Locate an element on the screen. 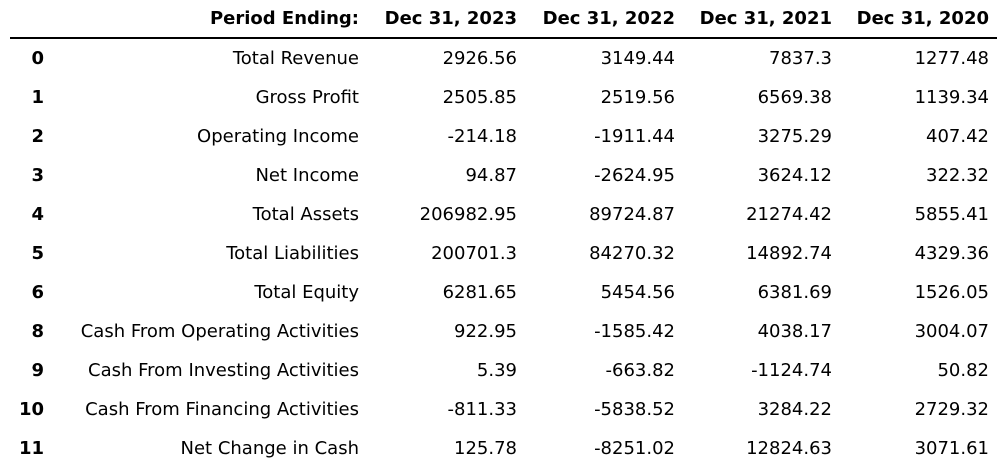 The height and width of the screenshot is (468, 1006). value-cell: 322.32 is located at coordinates (957, 175).